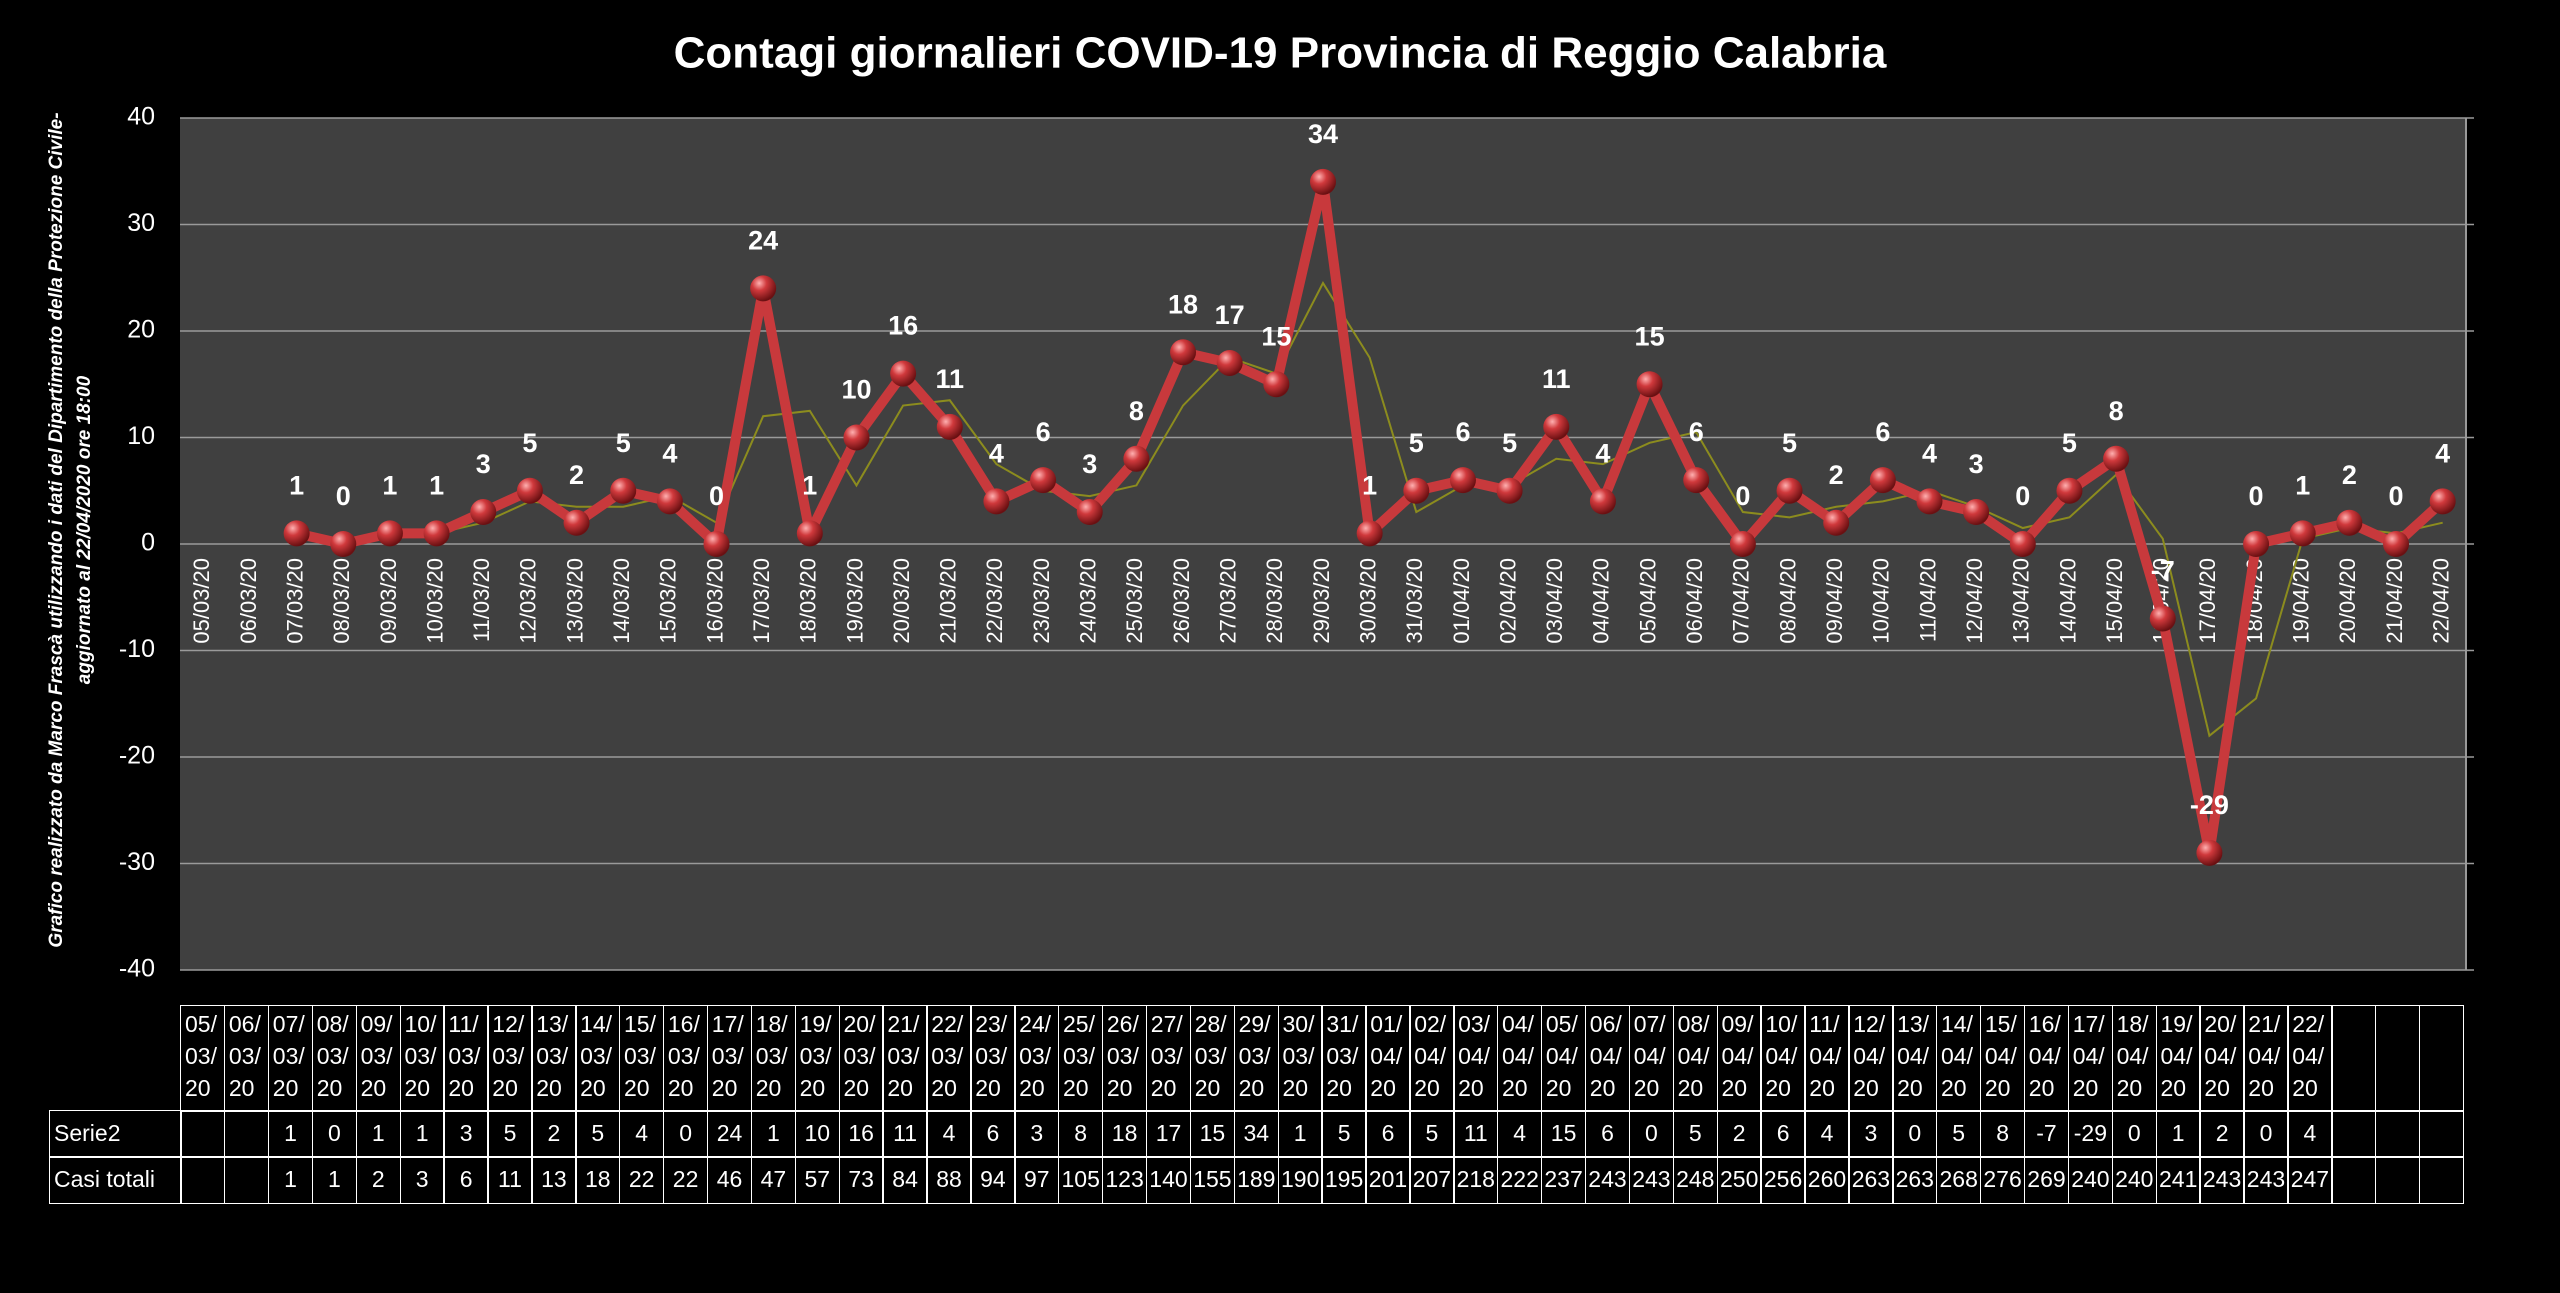 The image size is (2560, 1293). Describe the element at coordinates (2310, 1058) in the screenshot. I see `table-header-cell: 22/04/20` at that location.